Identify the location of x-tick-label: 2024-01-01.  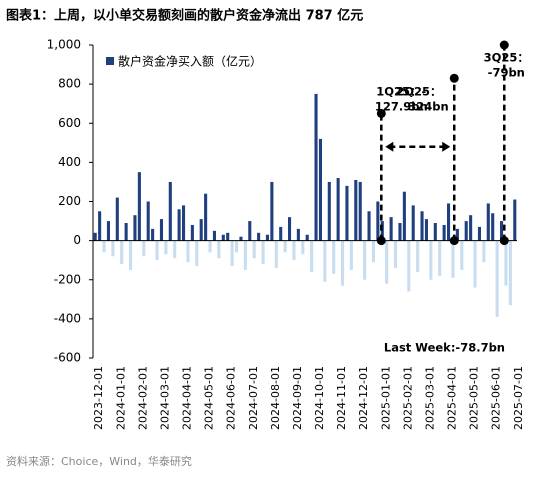
(120, 398).